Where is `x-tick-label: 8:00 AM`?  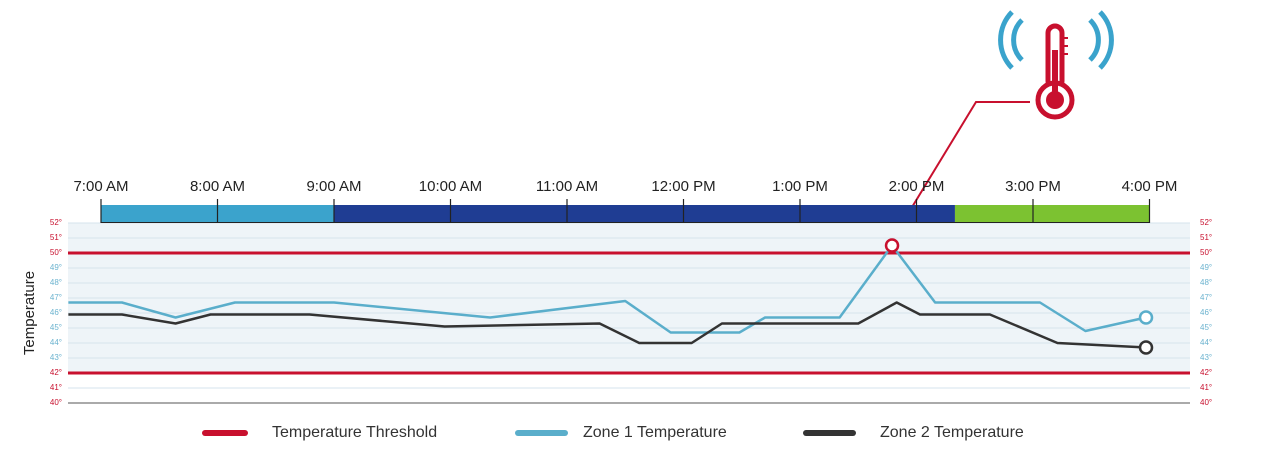 x-tick-label: 8:00 AM is located at coordinates (217, 186).